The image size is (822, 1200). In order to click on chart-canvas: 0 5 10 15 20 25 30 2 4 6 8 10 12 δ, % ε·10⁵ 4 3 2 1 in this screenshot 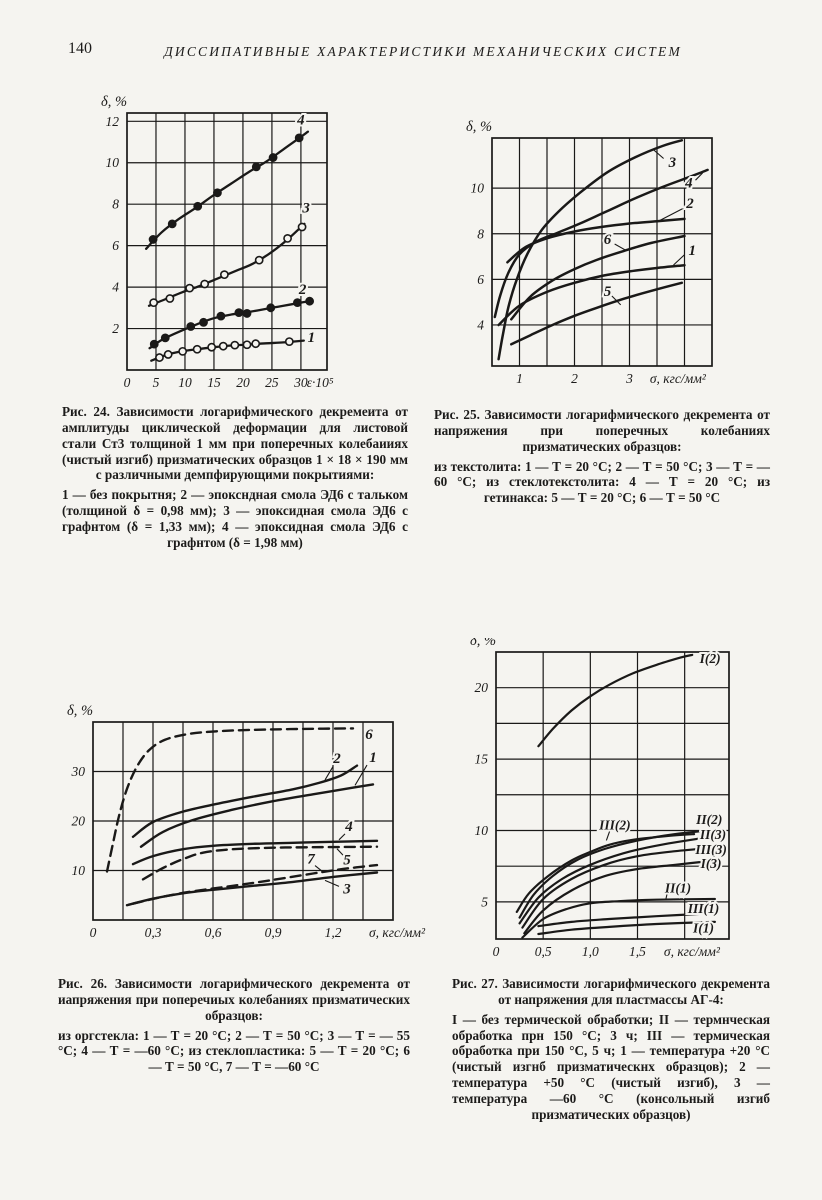, I will do `click(217, 242)`.